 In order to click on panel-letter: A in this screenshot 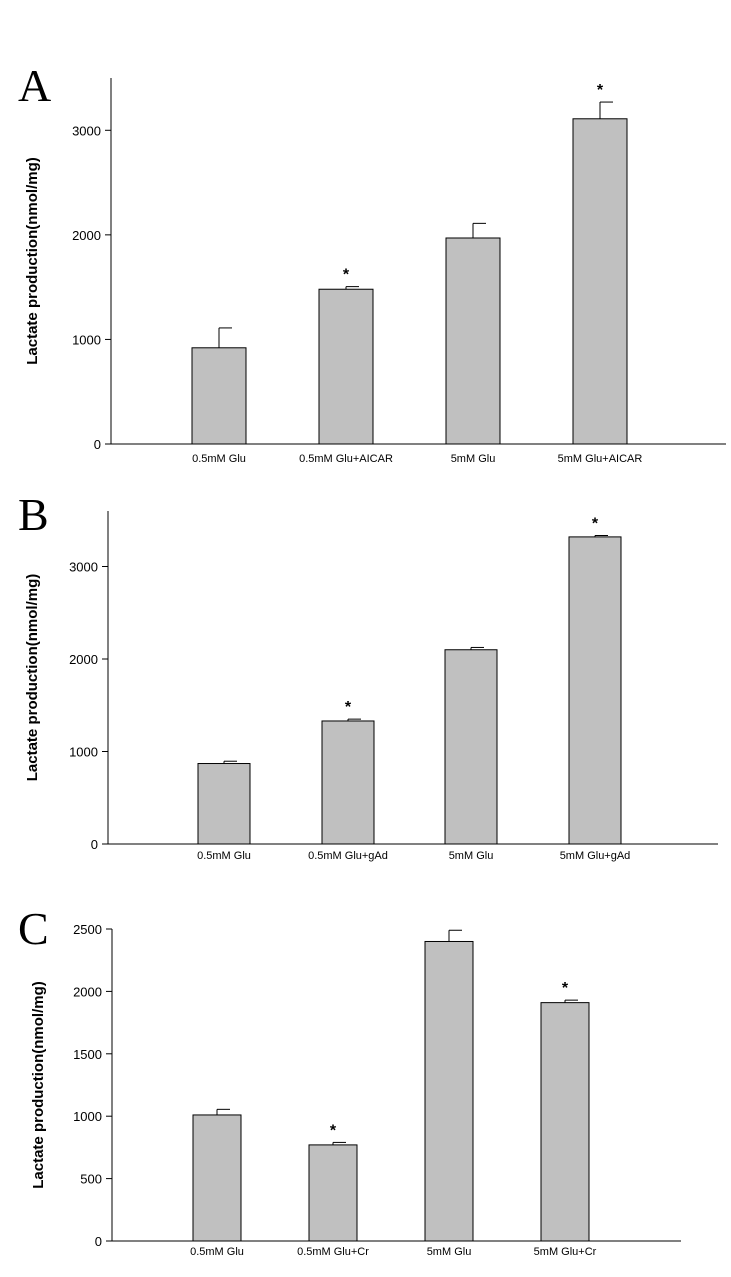, I will do `click(34, 85)`.